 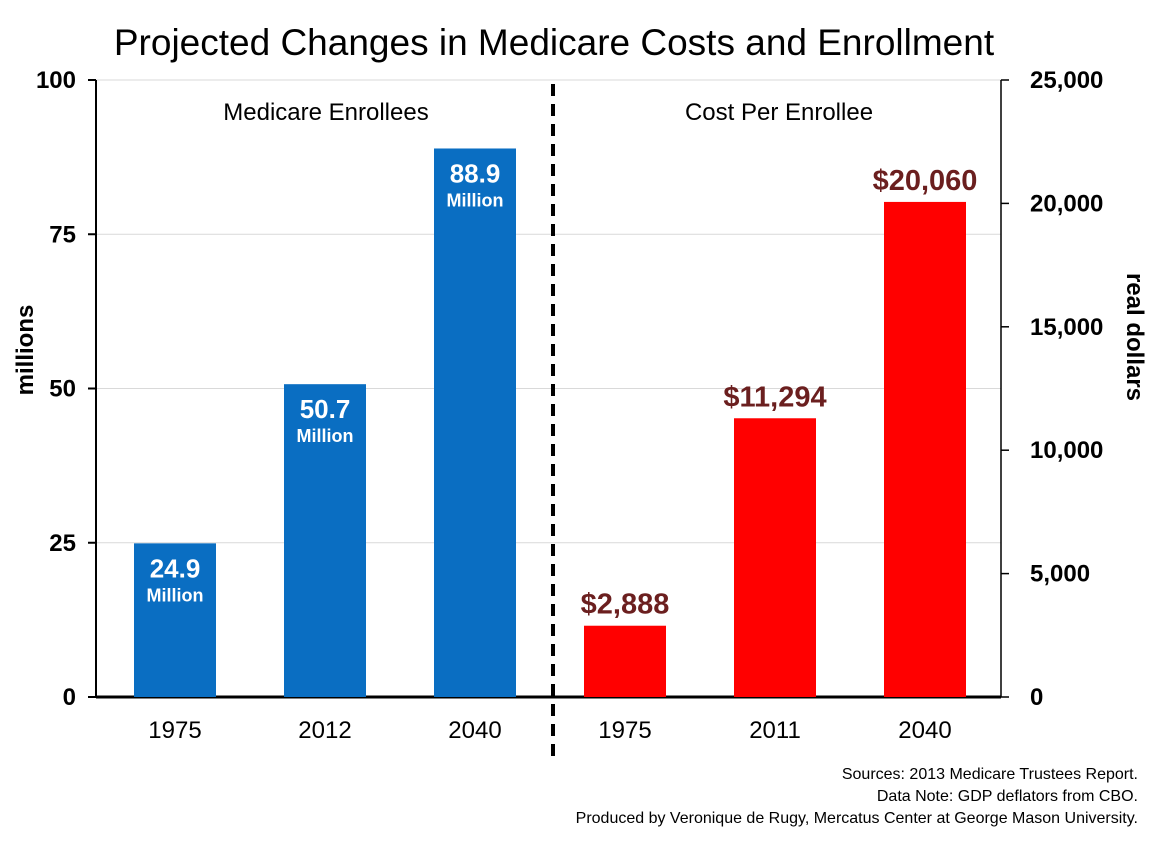 I want to click on left-tick-label: 75, so click(x=62, y=234).